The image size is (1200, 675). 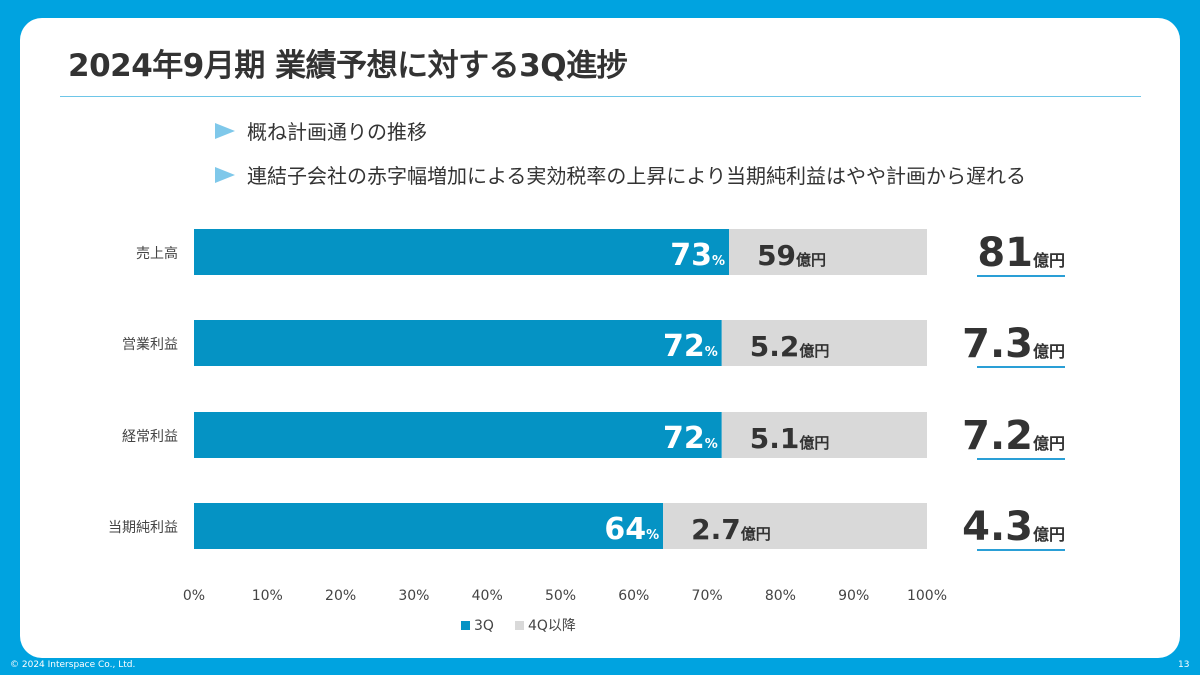 What do you see at coordinates (150, 345) in the screenshot?
I see `category-label: 営業利益` at bounding box center [150, 345].